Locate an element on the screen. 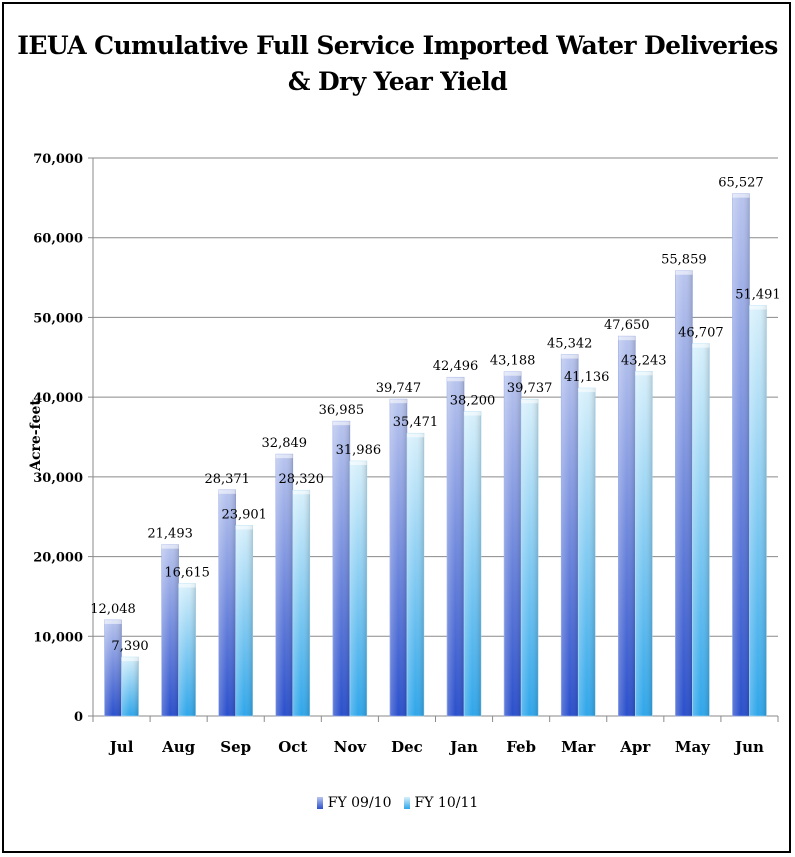  x-tick-label: Sep is located at coordinates (235, 747).